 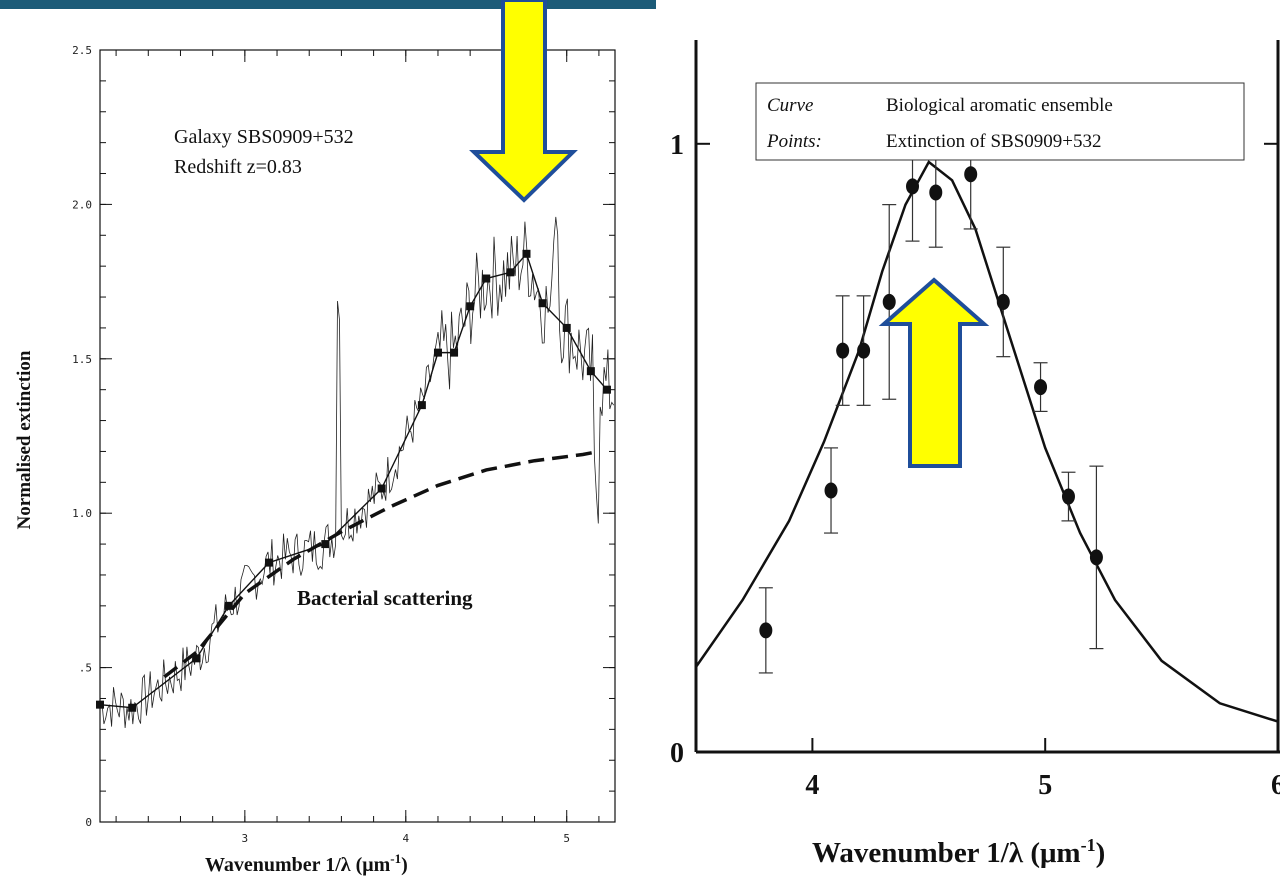 What do you see at coordinates (395, 858) in the screenshot?
I see `left-x-axis-label-sup: -1` at bounding box center [395, 858].